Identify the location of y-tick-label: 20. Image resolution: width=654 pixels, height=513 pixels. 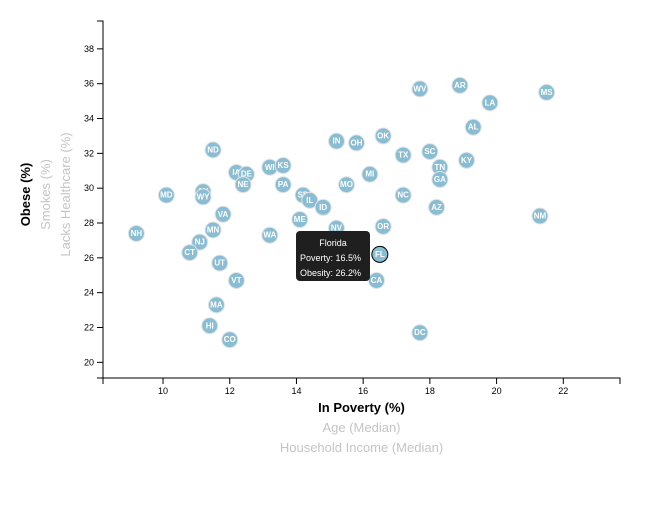
(89, 362).